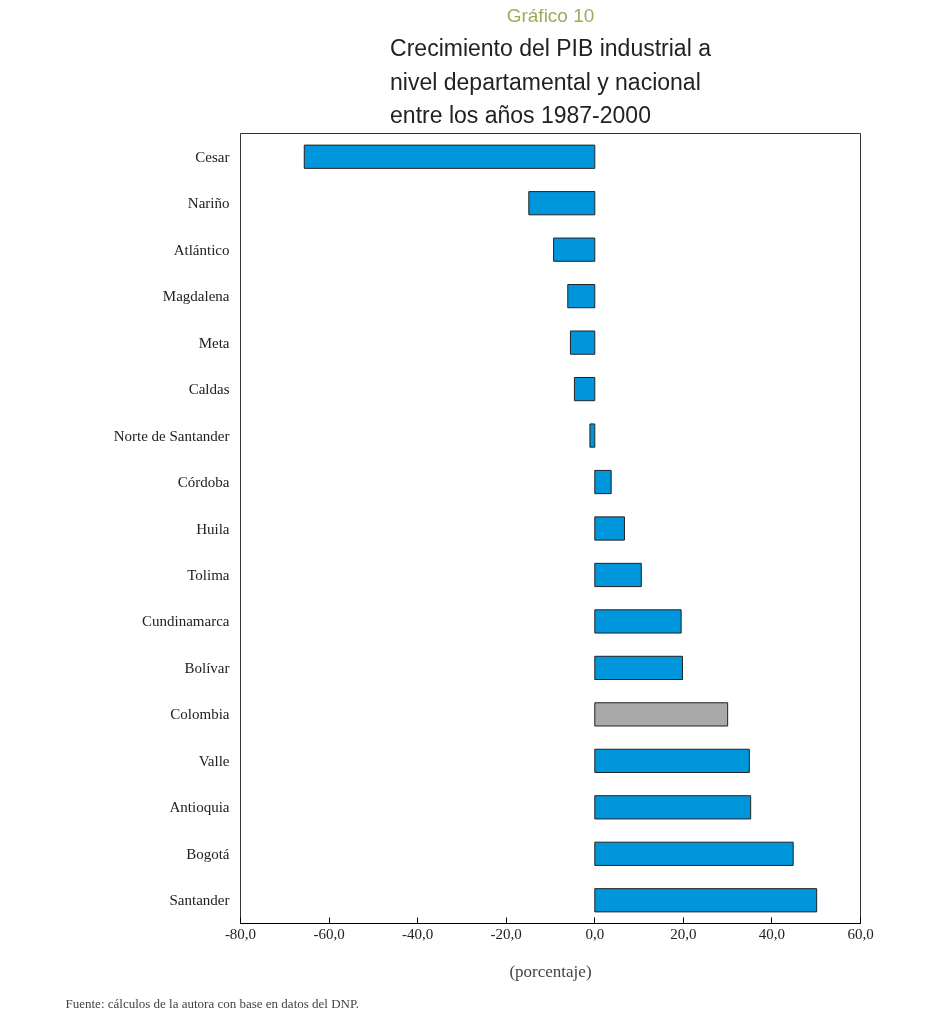  What do you see at coordinates (213, 528) in the screenshot?
I see `y-tick-label: Huila` at bounding box center [213, 528].